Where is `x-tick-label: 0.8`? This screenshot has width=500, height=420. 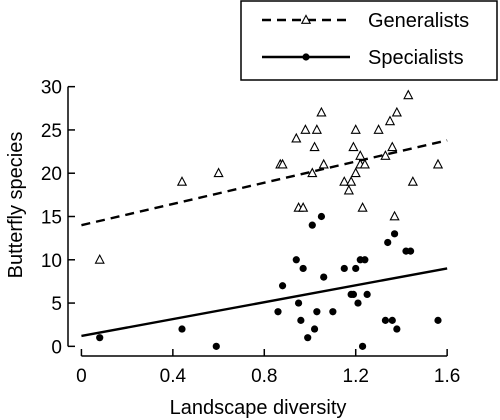 x-tick-label: 0.8 is located at coordinates (264, 376).